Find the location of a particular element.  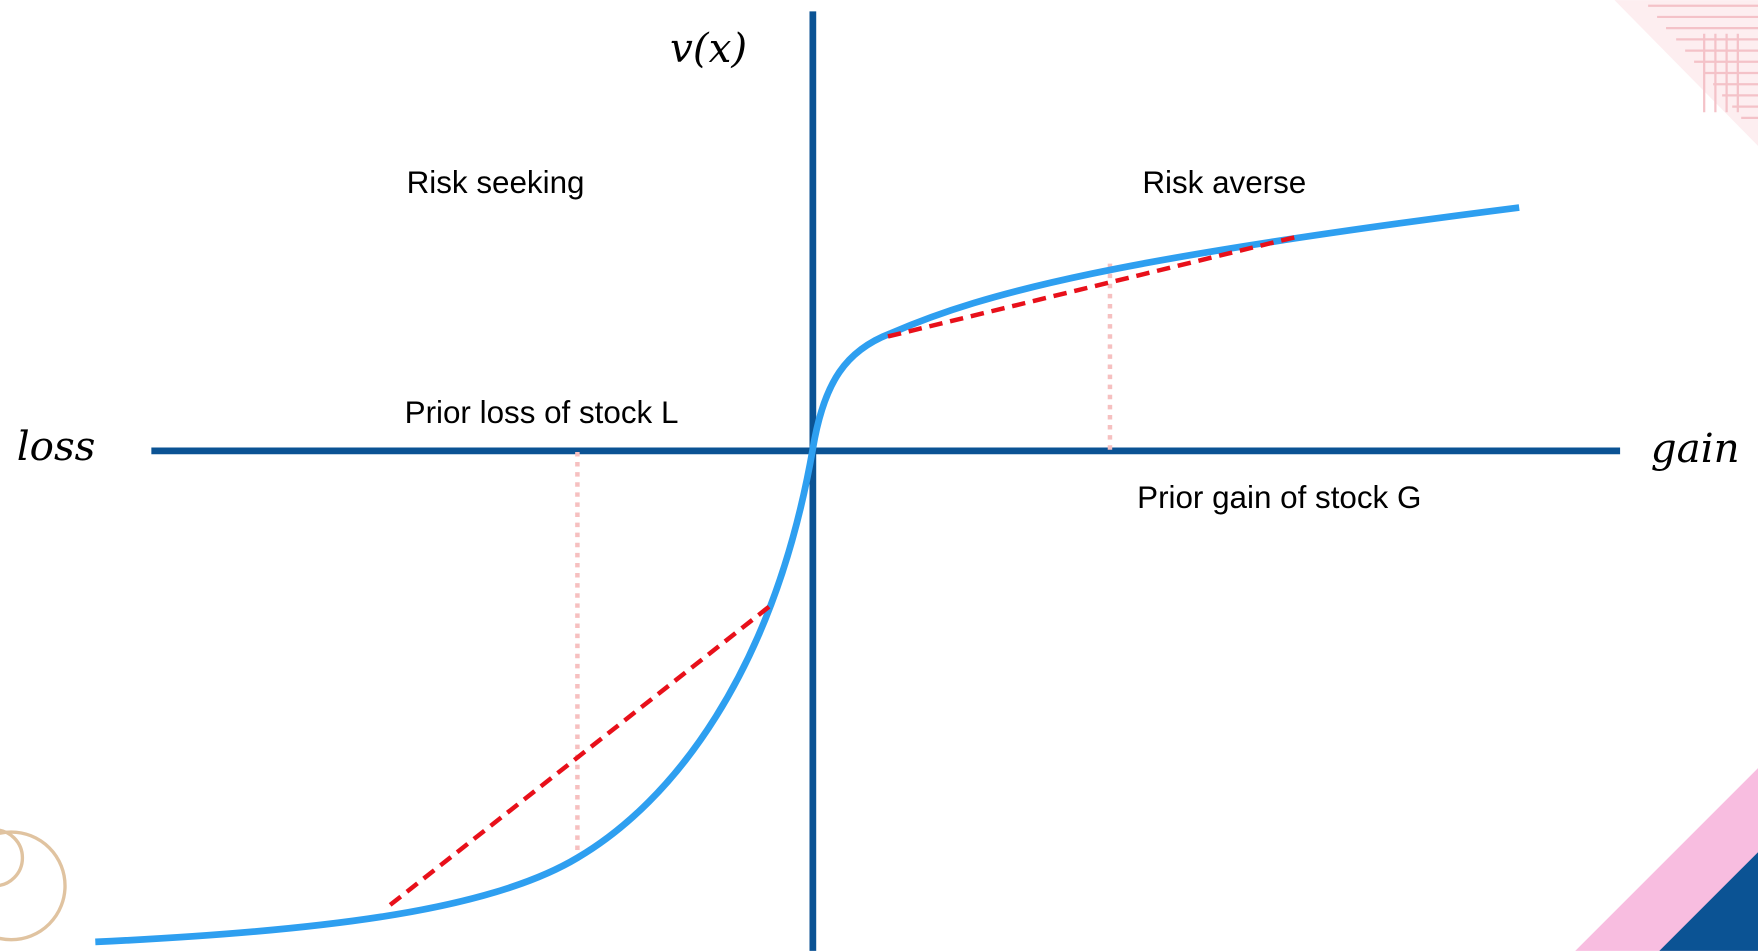

x-positive-label: gain is located at coordinates (1695, 448).